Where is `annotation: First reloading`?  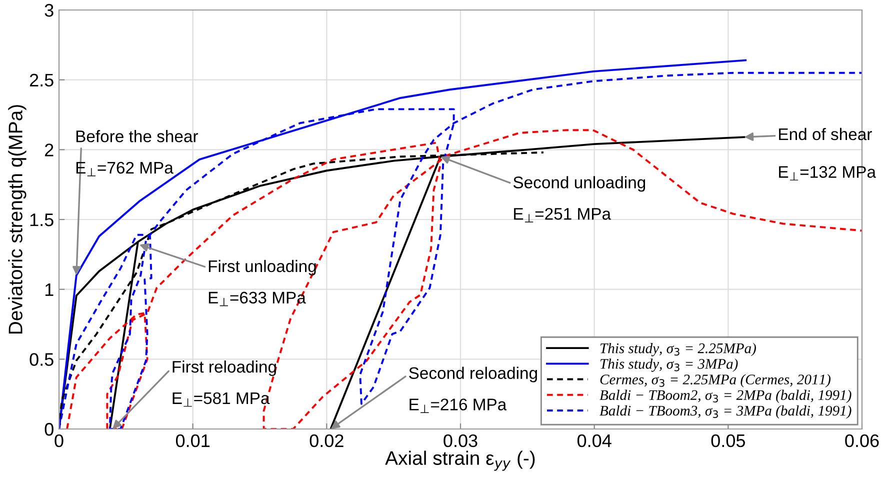 annotation: First reloading is located at coordinates (224, 368).